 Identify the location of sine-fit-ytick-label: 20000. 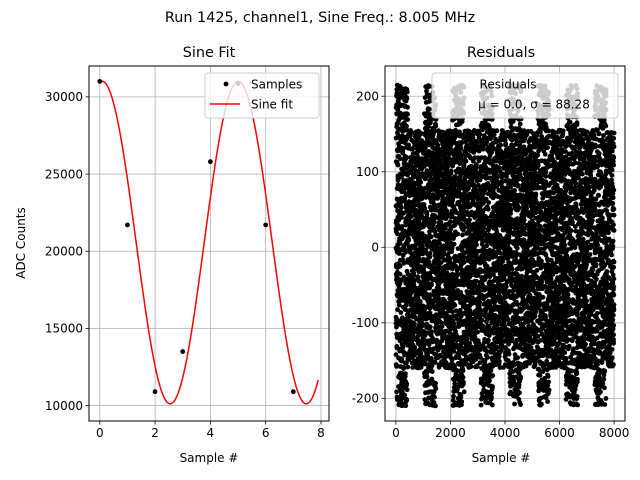
(64, 252).